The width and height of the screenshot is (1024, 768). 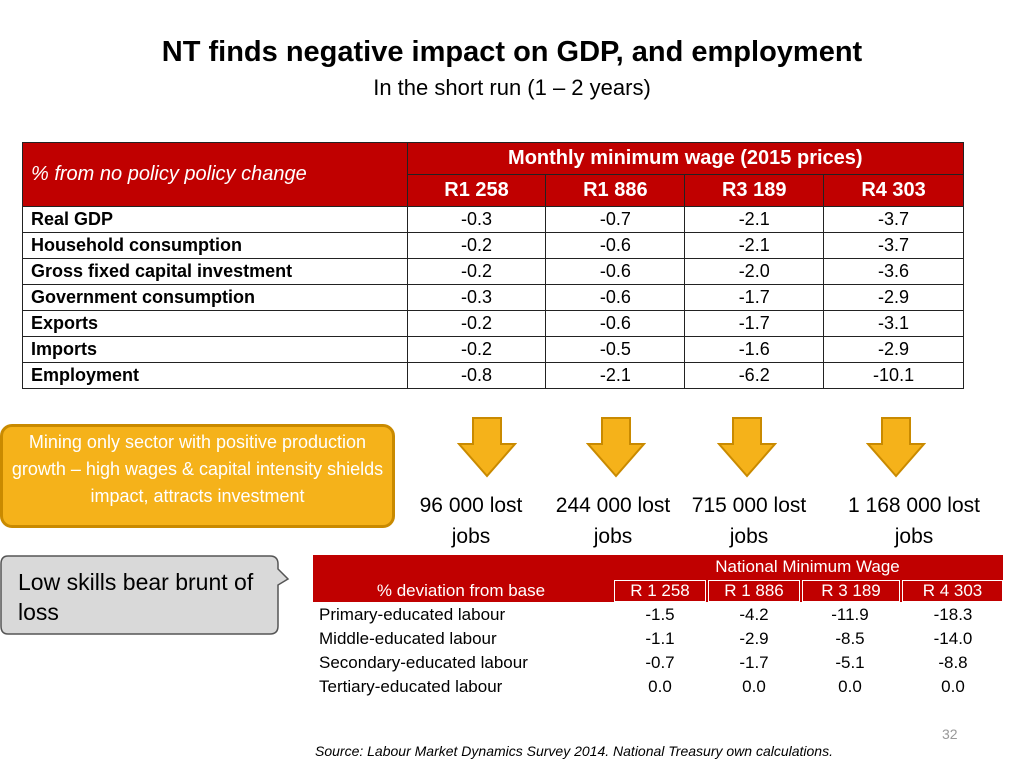 I want to click on row-label: Primary-educated labour, so click(x=412, y=614).